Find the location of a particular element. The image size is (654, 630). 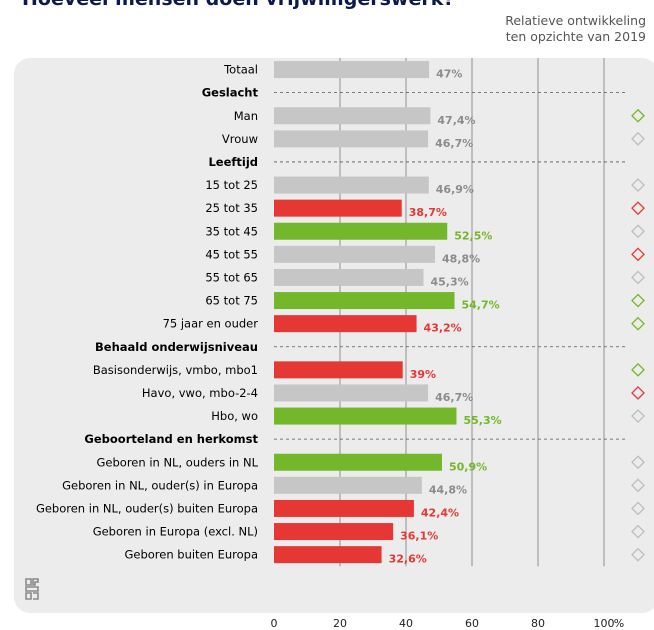

category-label: 65 tot 75 is located at coordinates (231, 301).